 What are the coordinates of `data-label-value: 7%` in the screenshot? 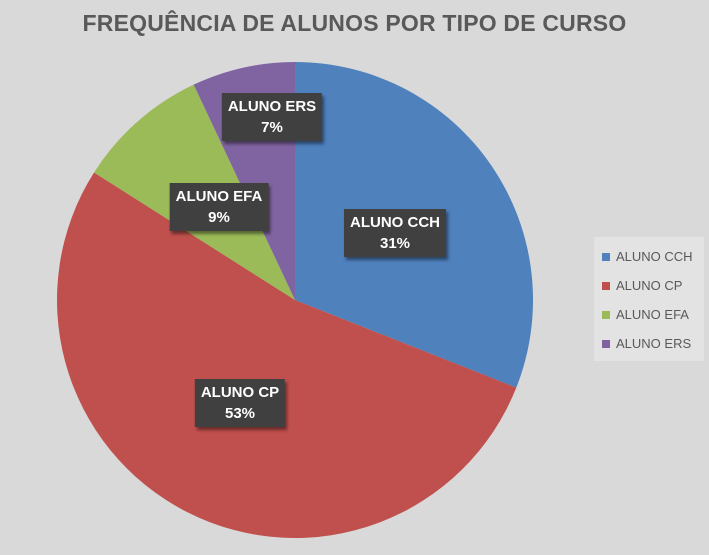 It's located at (272, 127).